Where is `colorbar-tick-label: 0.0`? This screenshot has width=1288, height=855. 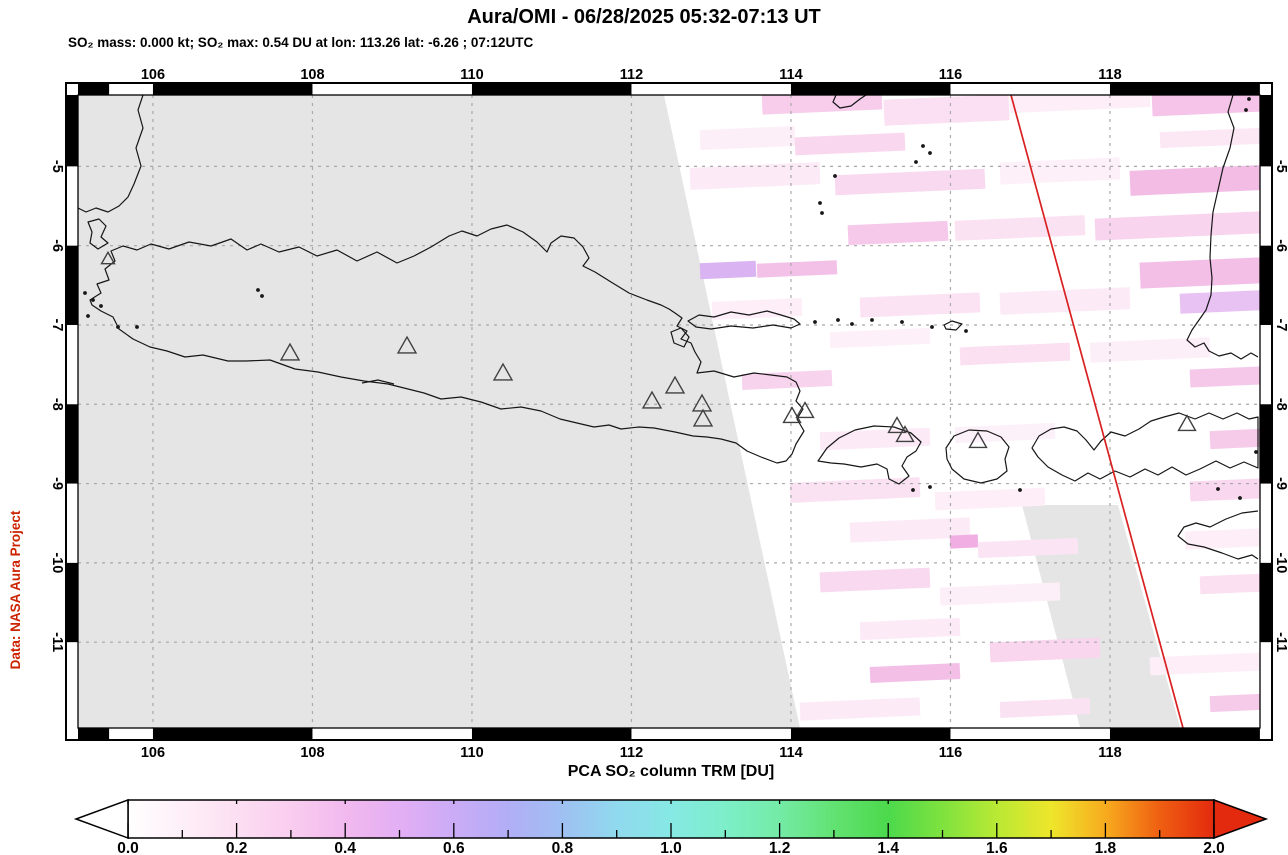 colorbar-tick-label: 0.0 is located at coordinates (128, 847).